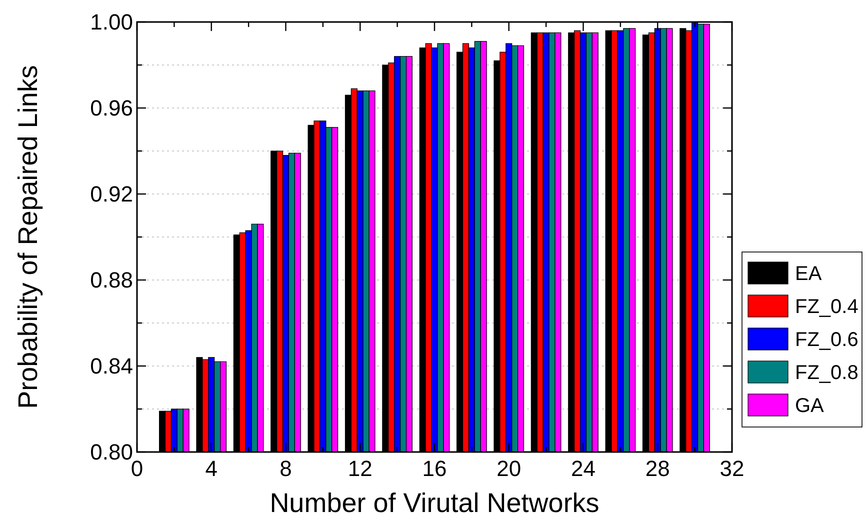 This screenshot has width=867, height=524. What do you see at coordinates (111, 22) in the screenshot?
I see `y-tick-label: 1.00` at bounding box center [111, 22].